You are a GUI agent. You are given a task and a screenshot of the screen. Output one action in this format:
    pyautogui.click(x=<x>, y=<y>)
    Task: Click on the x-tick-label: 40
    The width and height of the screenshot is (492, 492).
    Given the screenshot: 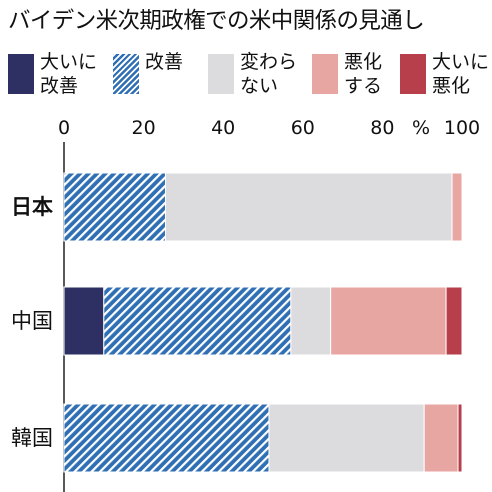 What is the action you would take?
    pyautogui.click(x=223, y=128)
    